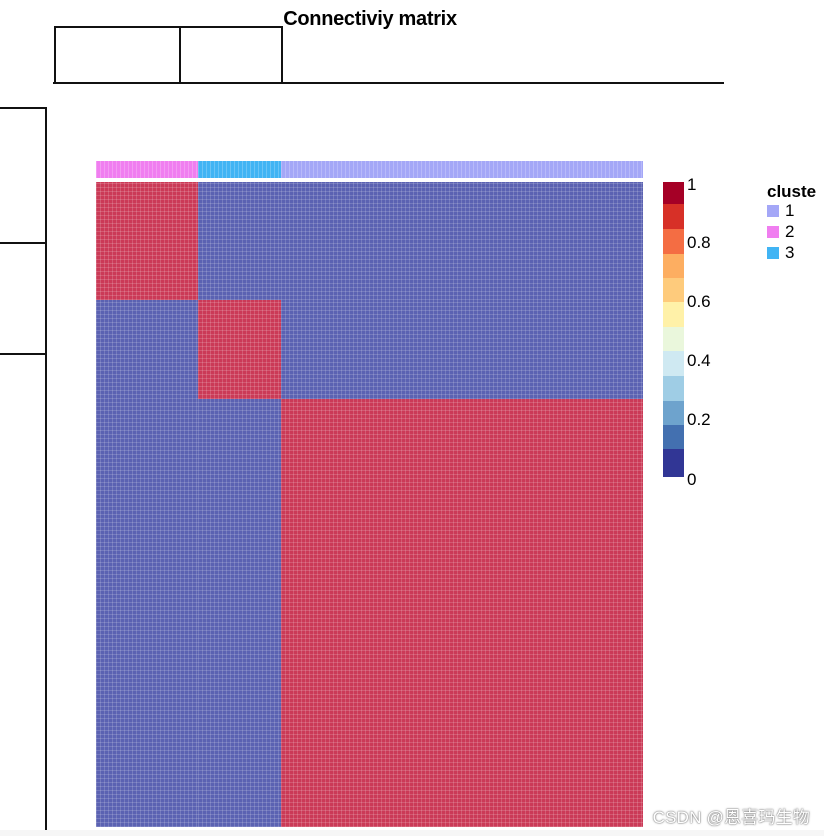 The width and height of the screenshot is (824, 836). What do you see at coordinates (147, 349) in the screenshot?
I see `block-c3-c2` at bounding box center [147, 349].